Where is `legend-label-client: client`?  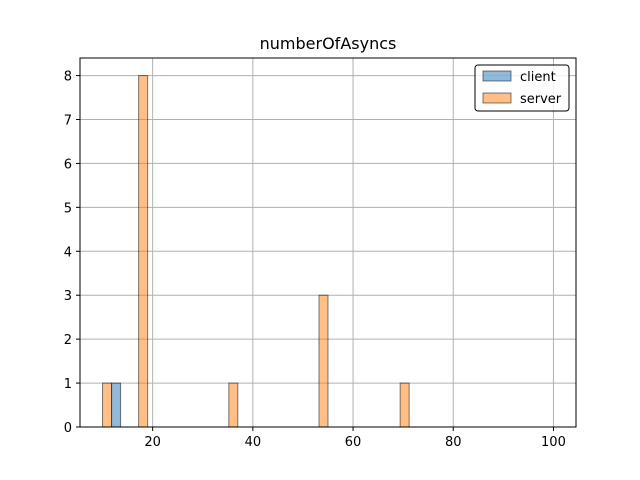 legend-label-client: client is located at coordinates (538, 77).